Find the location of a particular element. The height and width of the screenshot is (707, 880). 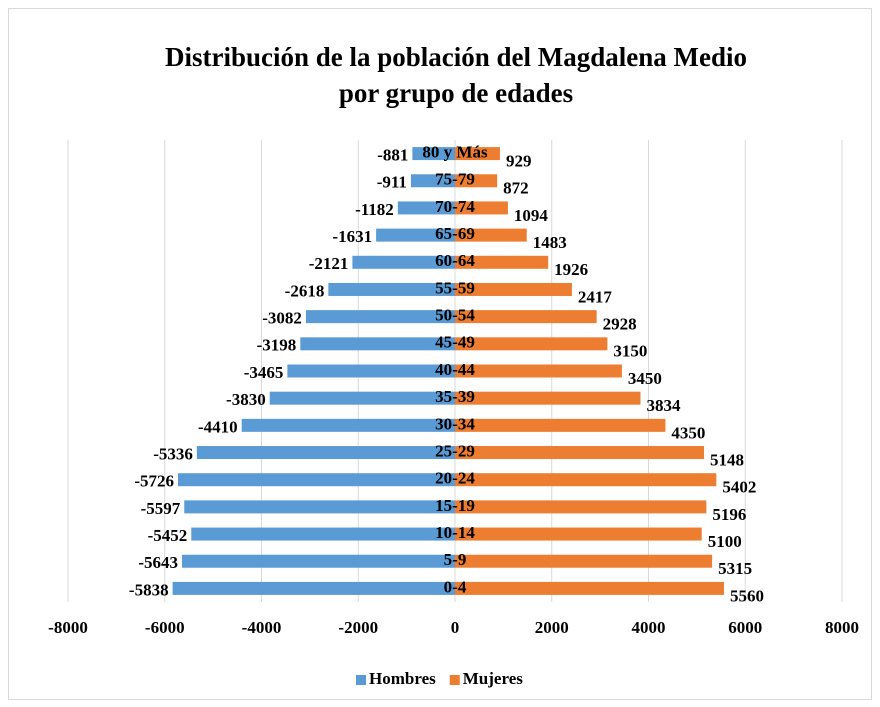

data-label: 3450 is located at coordinates (645, 378).